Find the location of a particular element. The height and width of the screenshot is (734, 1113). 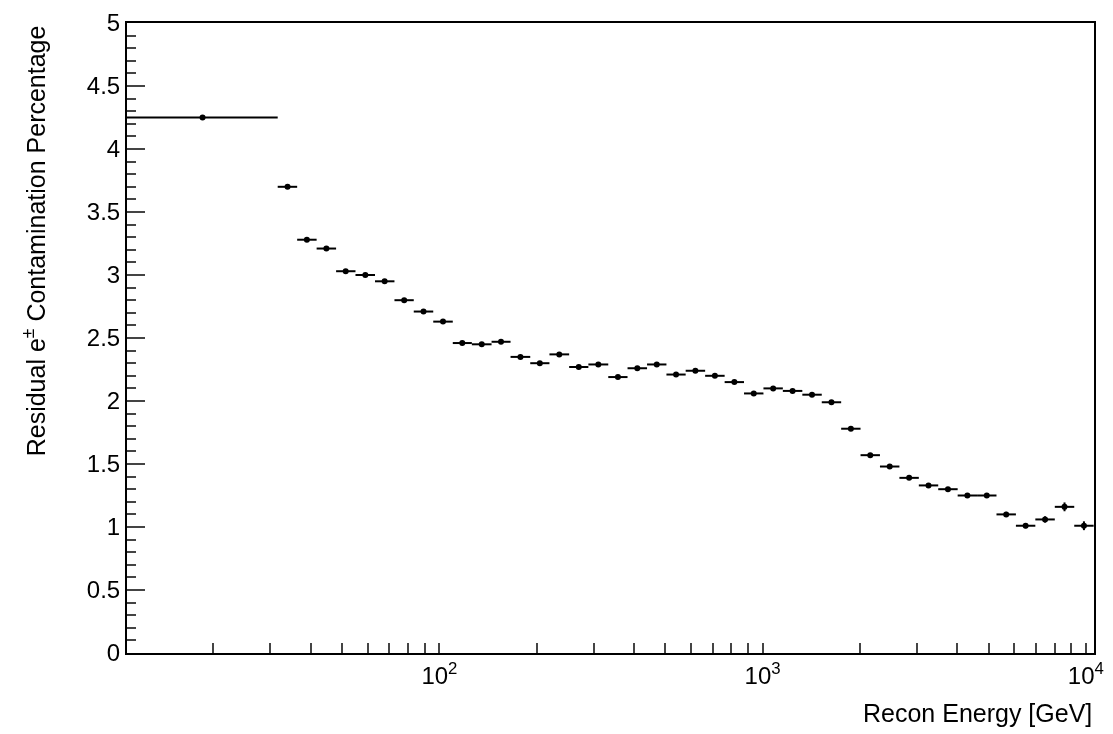

y-tick-label: 0 is located at coordinates (113, 653).